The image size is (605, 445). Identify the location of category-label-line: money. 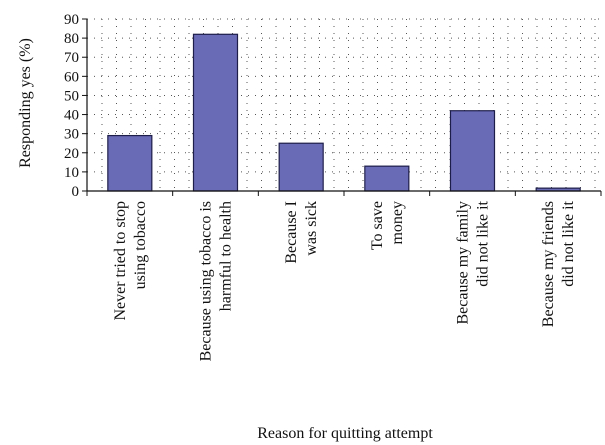
(397, 223).